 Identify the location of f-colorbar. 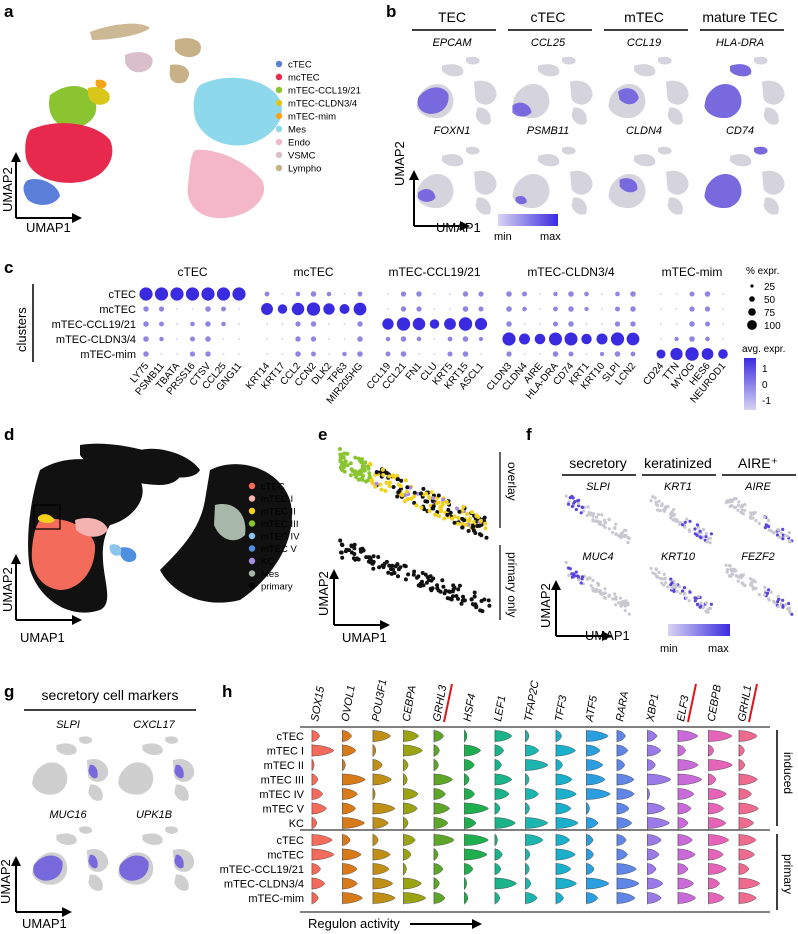
(699, 630).